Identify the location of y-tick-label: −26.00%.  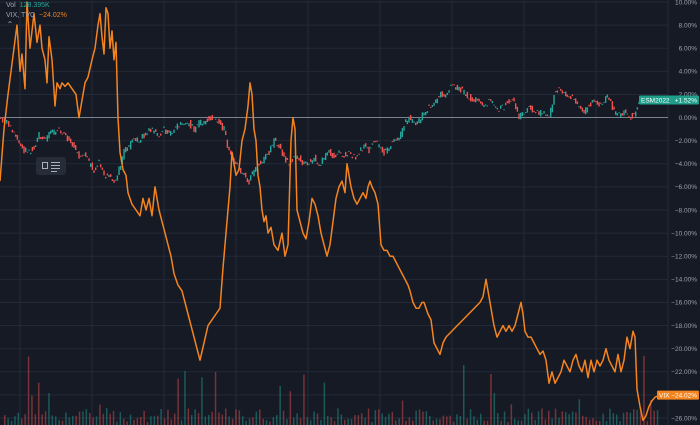
(684, 418).